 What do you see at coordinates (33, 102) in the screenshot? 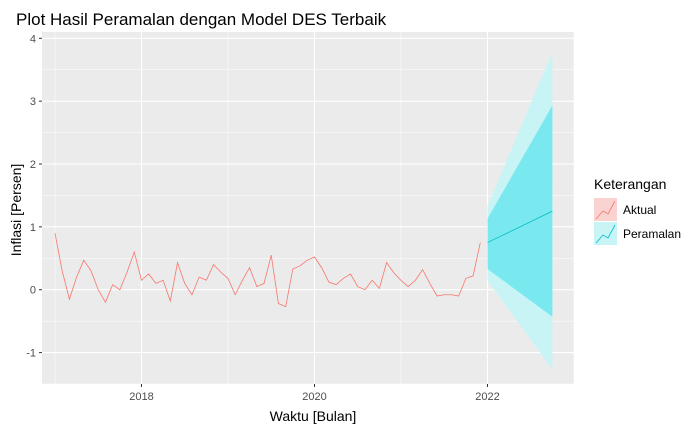
I see `y-tick-label: 3` at bounding box center [33, 102].